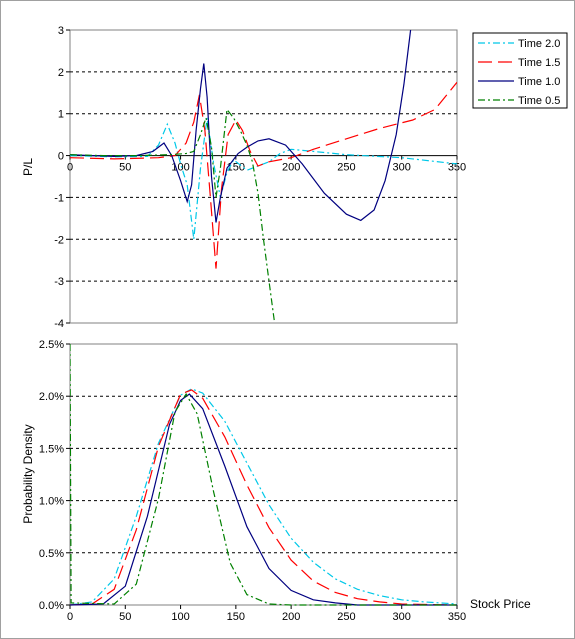  What do you see at coordinates (59, 240) in the screenshot?
I see `y-tick-label: -2` at bounding box center [59, 240].